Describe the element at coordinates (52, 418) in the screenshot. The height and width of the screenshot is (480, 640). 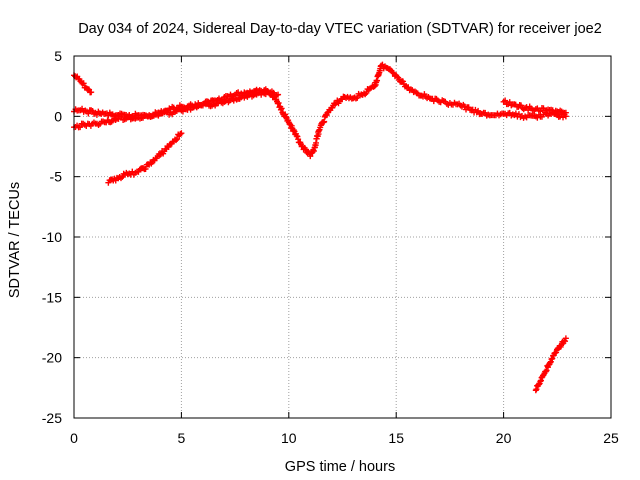
I see `y-tick-label: -25` at that location.